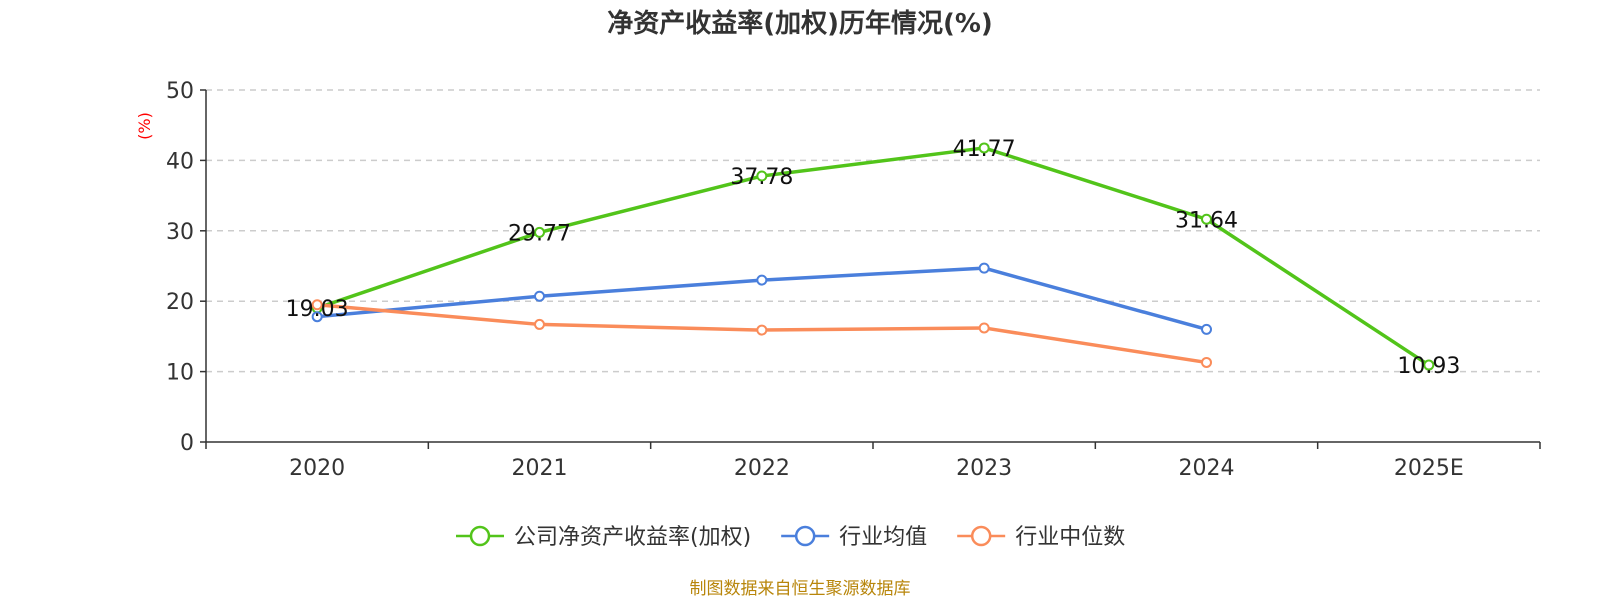  Describe the element at coordinates (540, 468) in the screenshot. I see `x-tick-label: 2021` at that location.